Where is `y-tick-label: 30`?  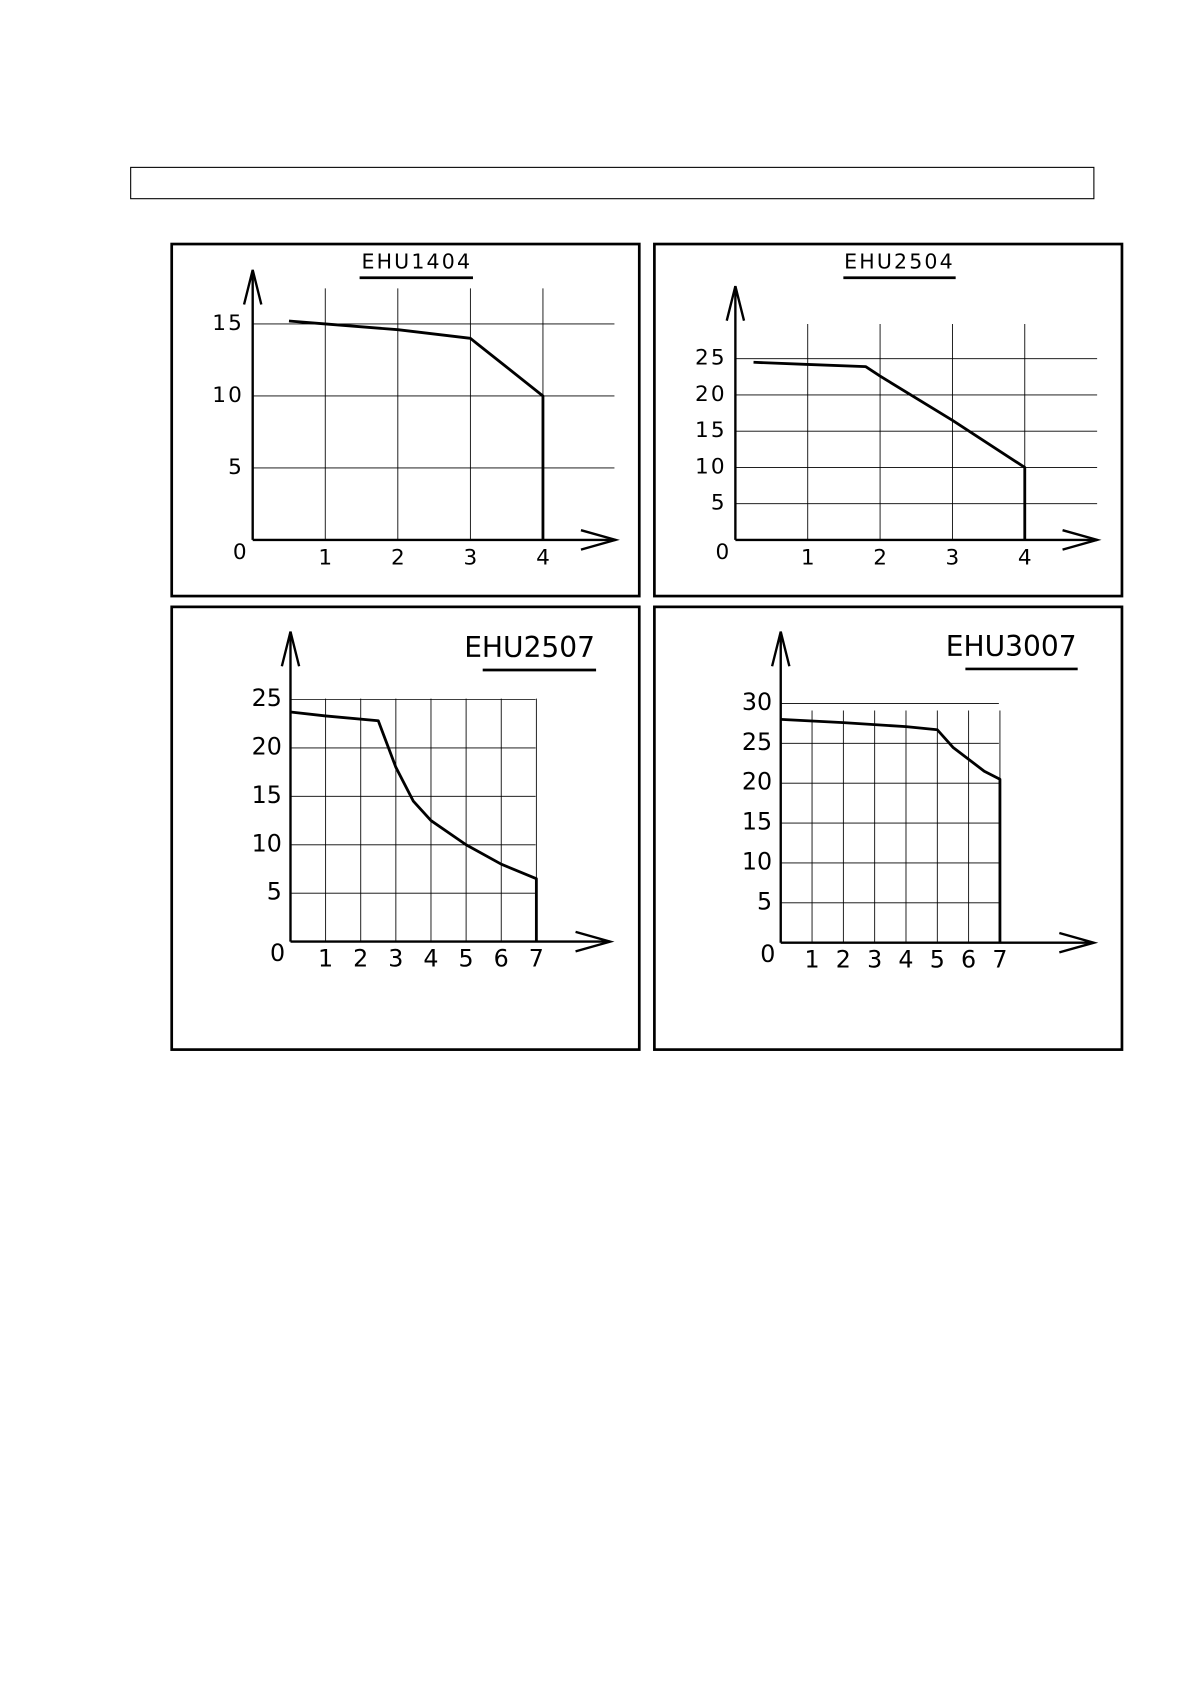
y-tick-label: 30 is located at coordinates (757, 702).